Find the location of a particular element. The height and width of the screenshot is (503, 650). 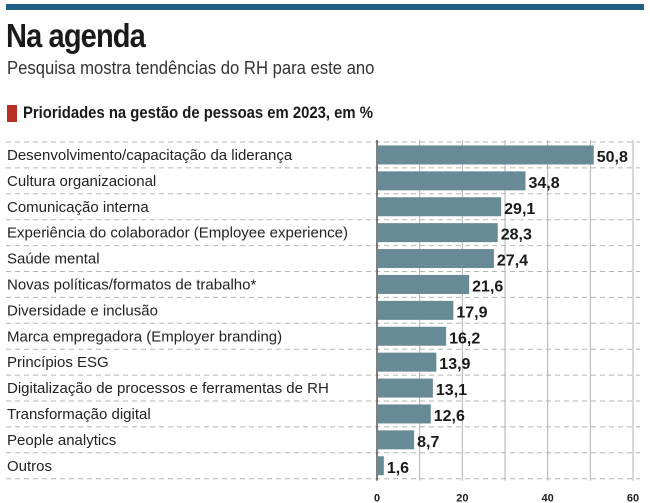

value-label: 17,9 is located at coordinates (471, 312).